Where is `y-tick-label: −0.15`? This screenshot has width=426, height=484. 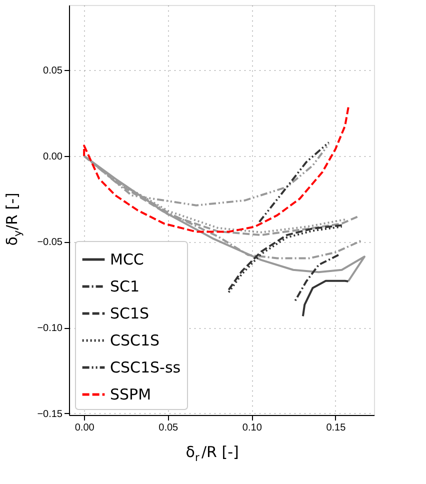
y-tick-label: −0.15 is located at coordinates (50, 414).